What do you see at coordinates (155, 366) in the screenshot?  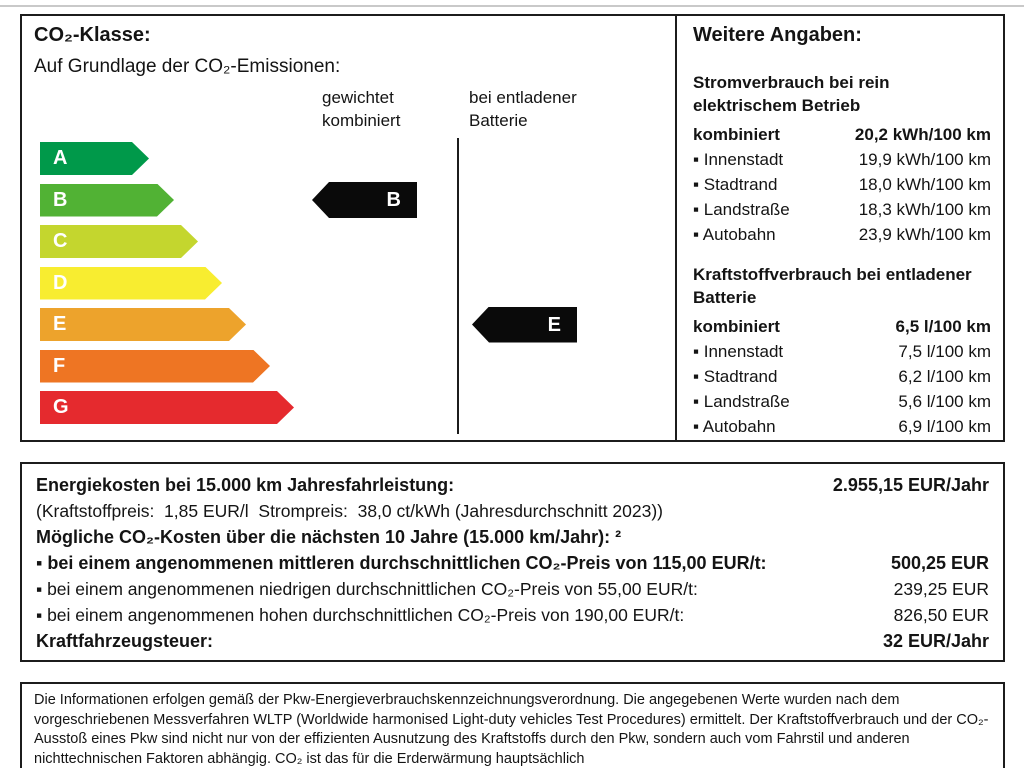 I see `class-arrow-F: F` at bounding box center [155, 366].